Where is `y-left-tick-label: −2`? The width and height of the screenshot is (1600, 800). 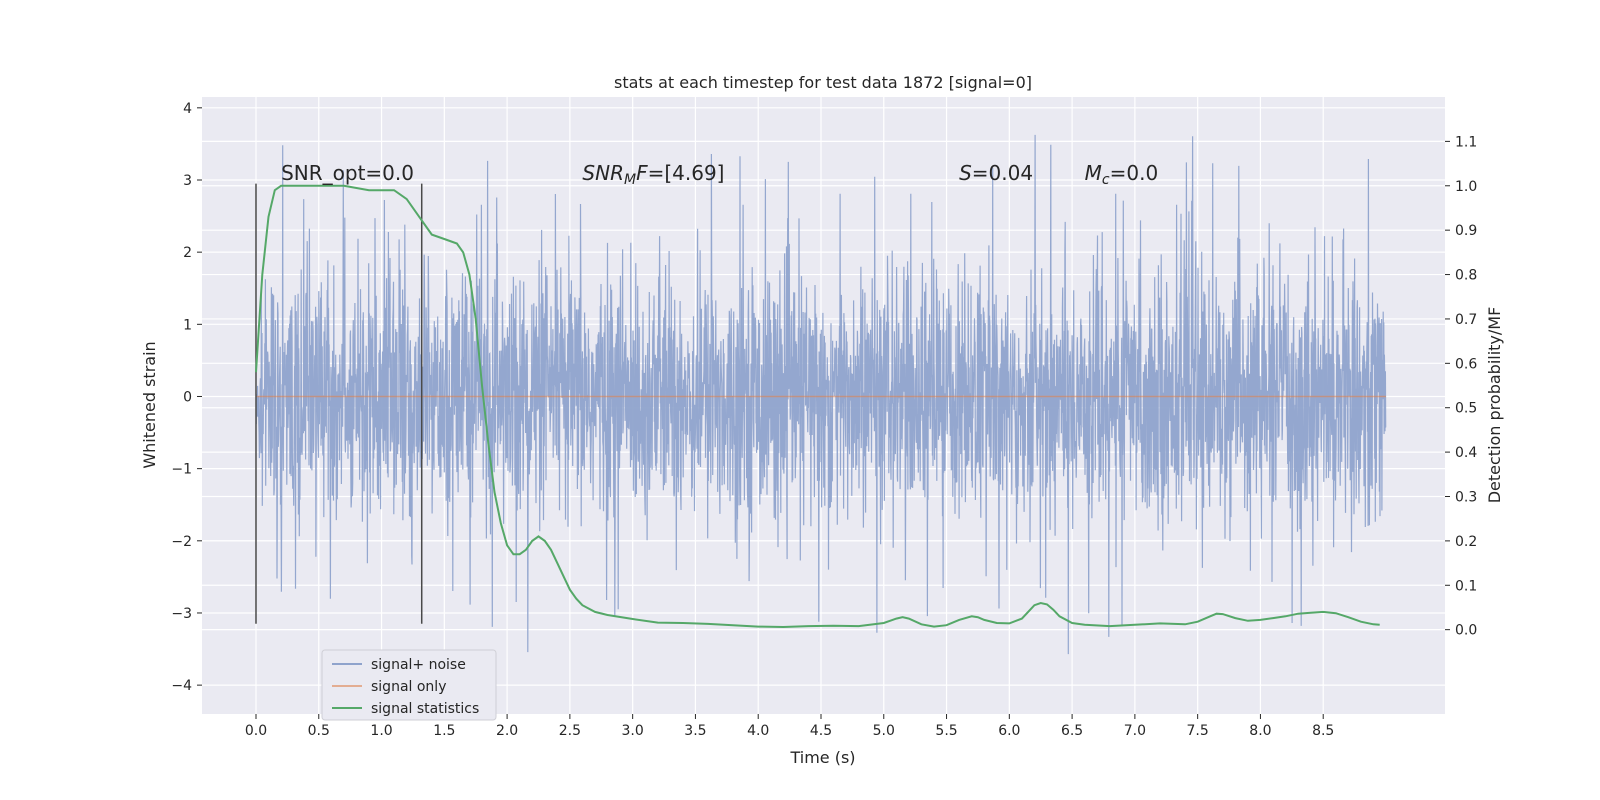
y-left-tick-label: −2 is located at coordinates (181, 542).